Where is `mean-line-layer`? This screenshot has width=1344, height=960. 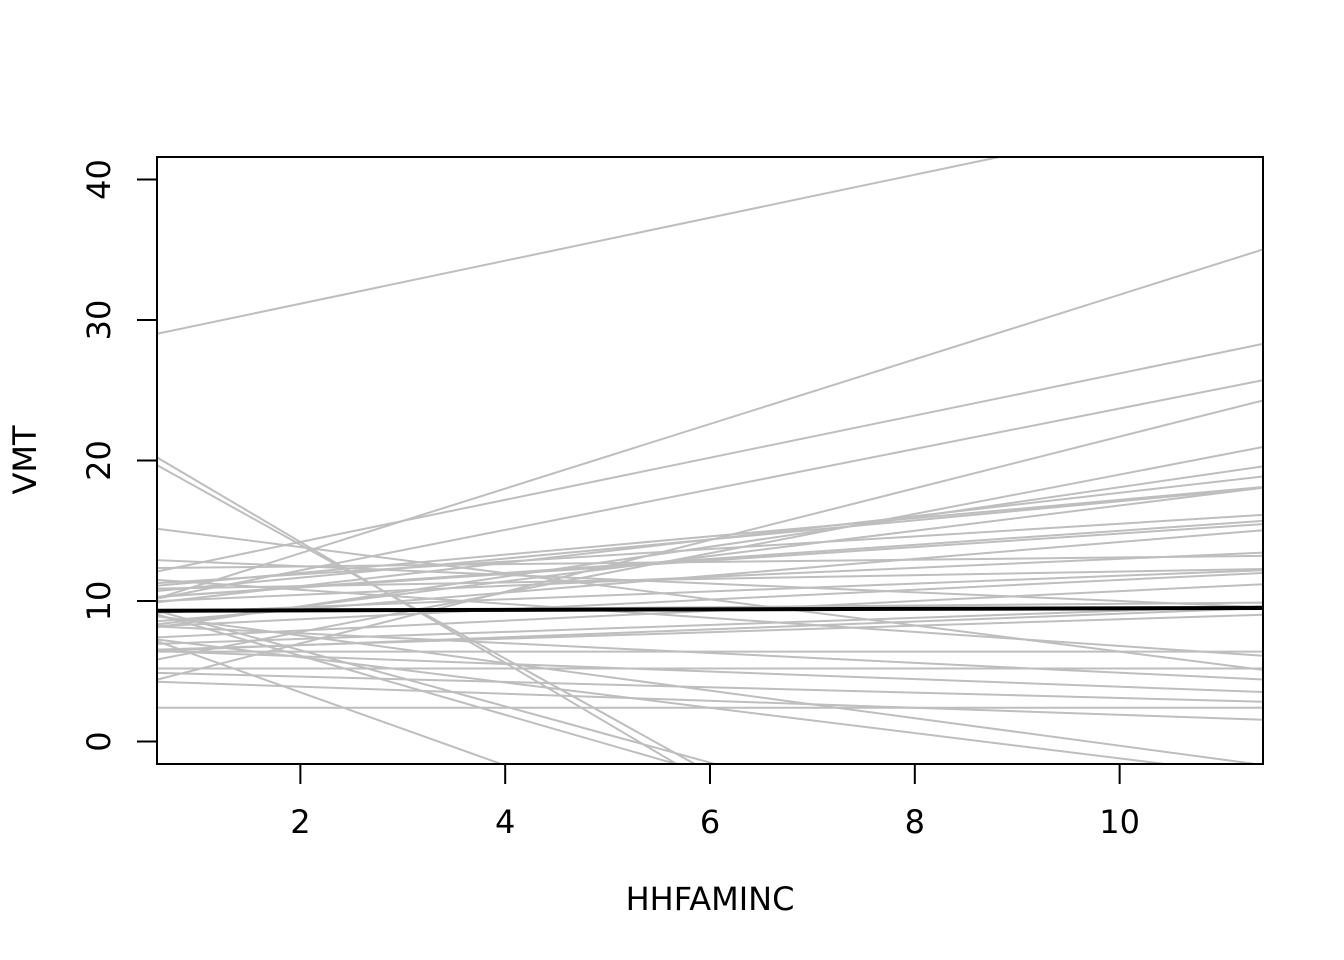
mean-line-layer is located at coordinates (710, 609).